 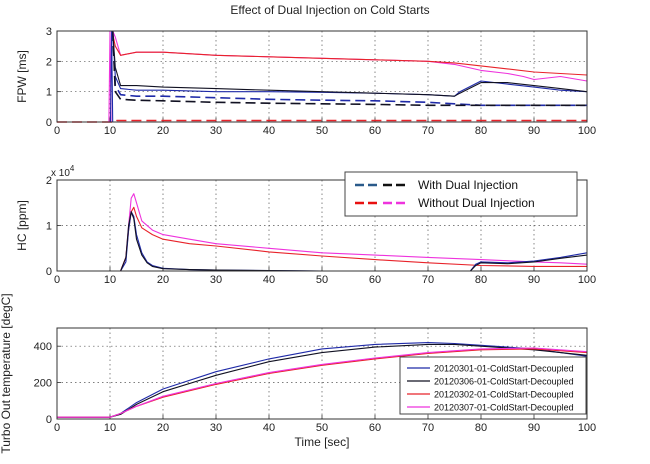 I want to click on hc-x-tick-label: 10, so click(x=110, y=280).